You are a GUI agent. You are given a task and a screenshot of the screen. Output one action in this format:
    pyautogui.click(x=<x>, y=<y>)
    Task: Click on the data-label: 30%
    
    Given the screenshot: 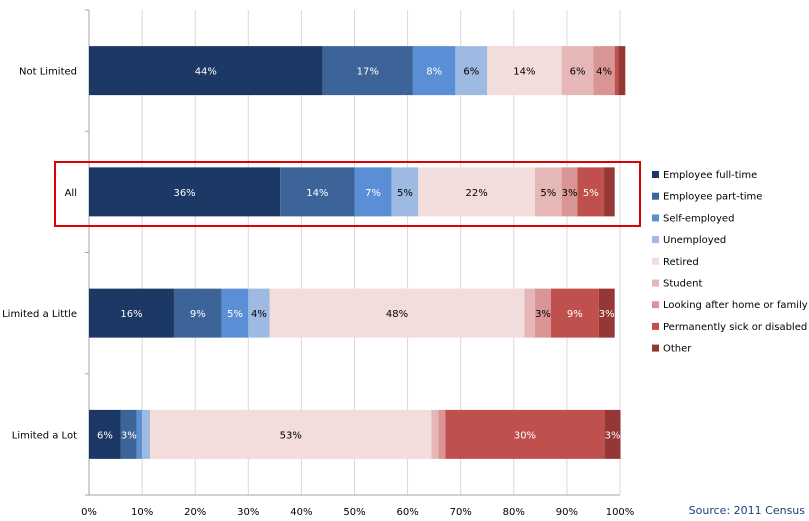 What is the action you would take?
    pyautogui.click(x=525, y=435)
    